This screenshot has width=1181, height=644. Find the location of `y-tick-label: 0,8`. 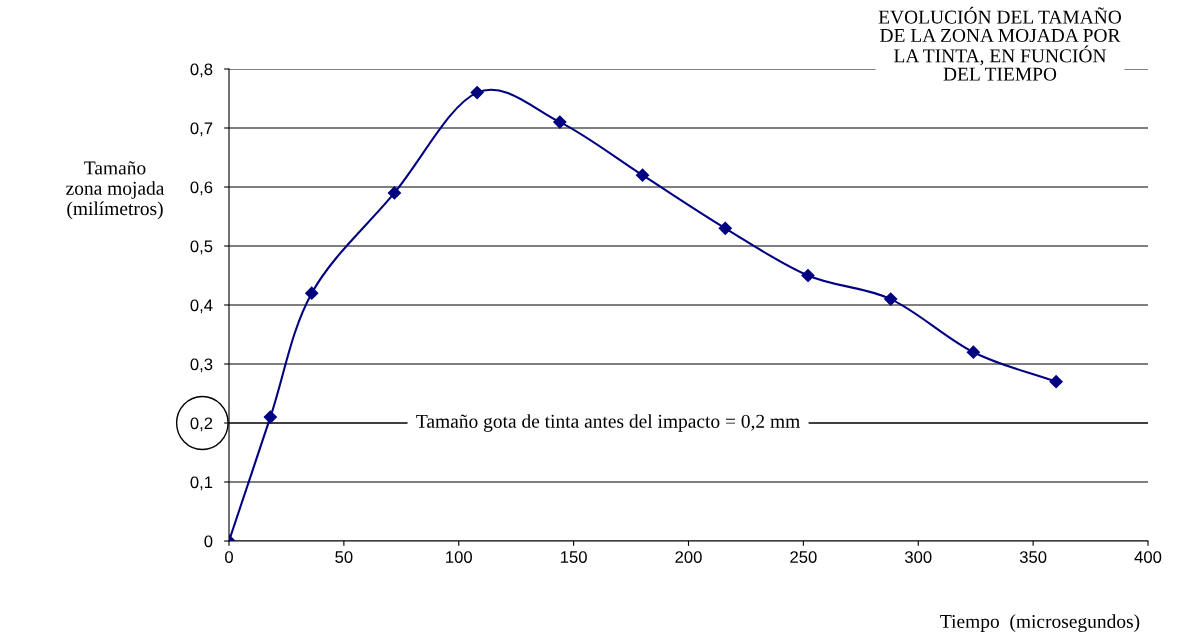

y-tick-label: 0,8 is located at coordinates (201, 70).